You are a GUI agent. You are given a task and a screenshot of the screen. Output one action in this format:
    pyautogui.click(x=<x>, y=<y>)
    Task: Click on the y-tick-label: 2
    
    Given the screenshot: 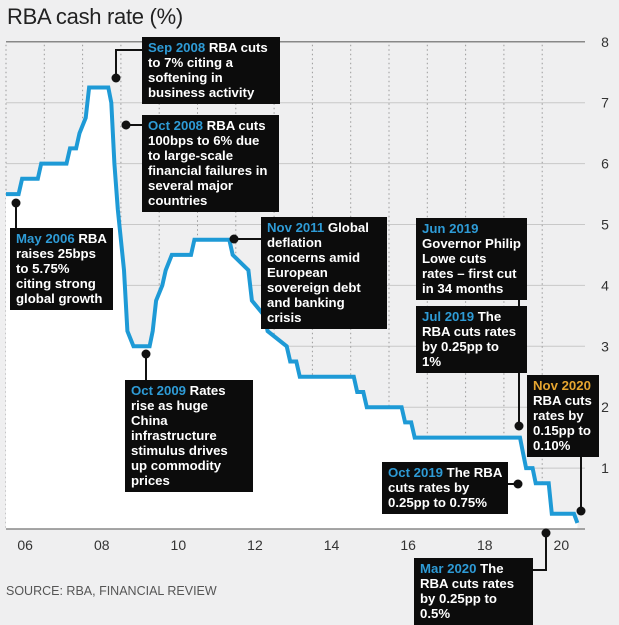 What is the action you would take?
    pyautogui.click(x=605, y=407)
    